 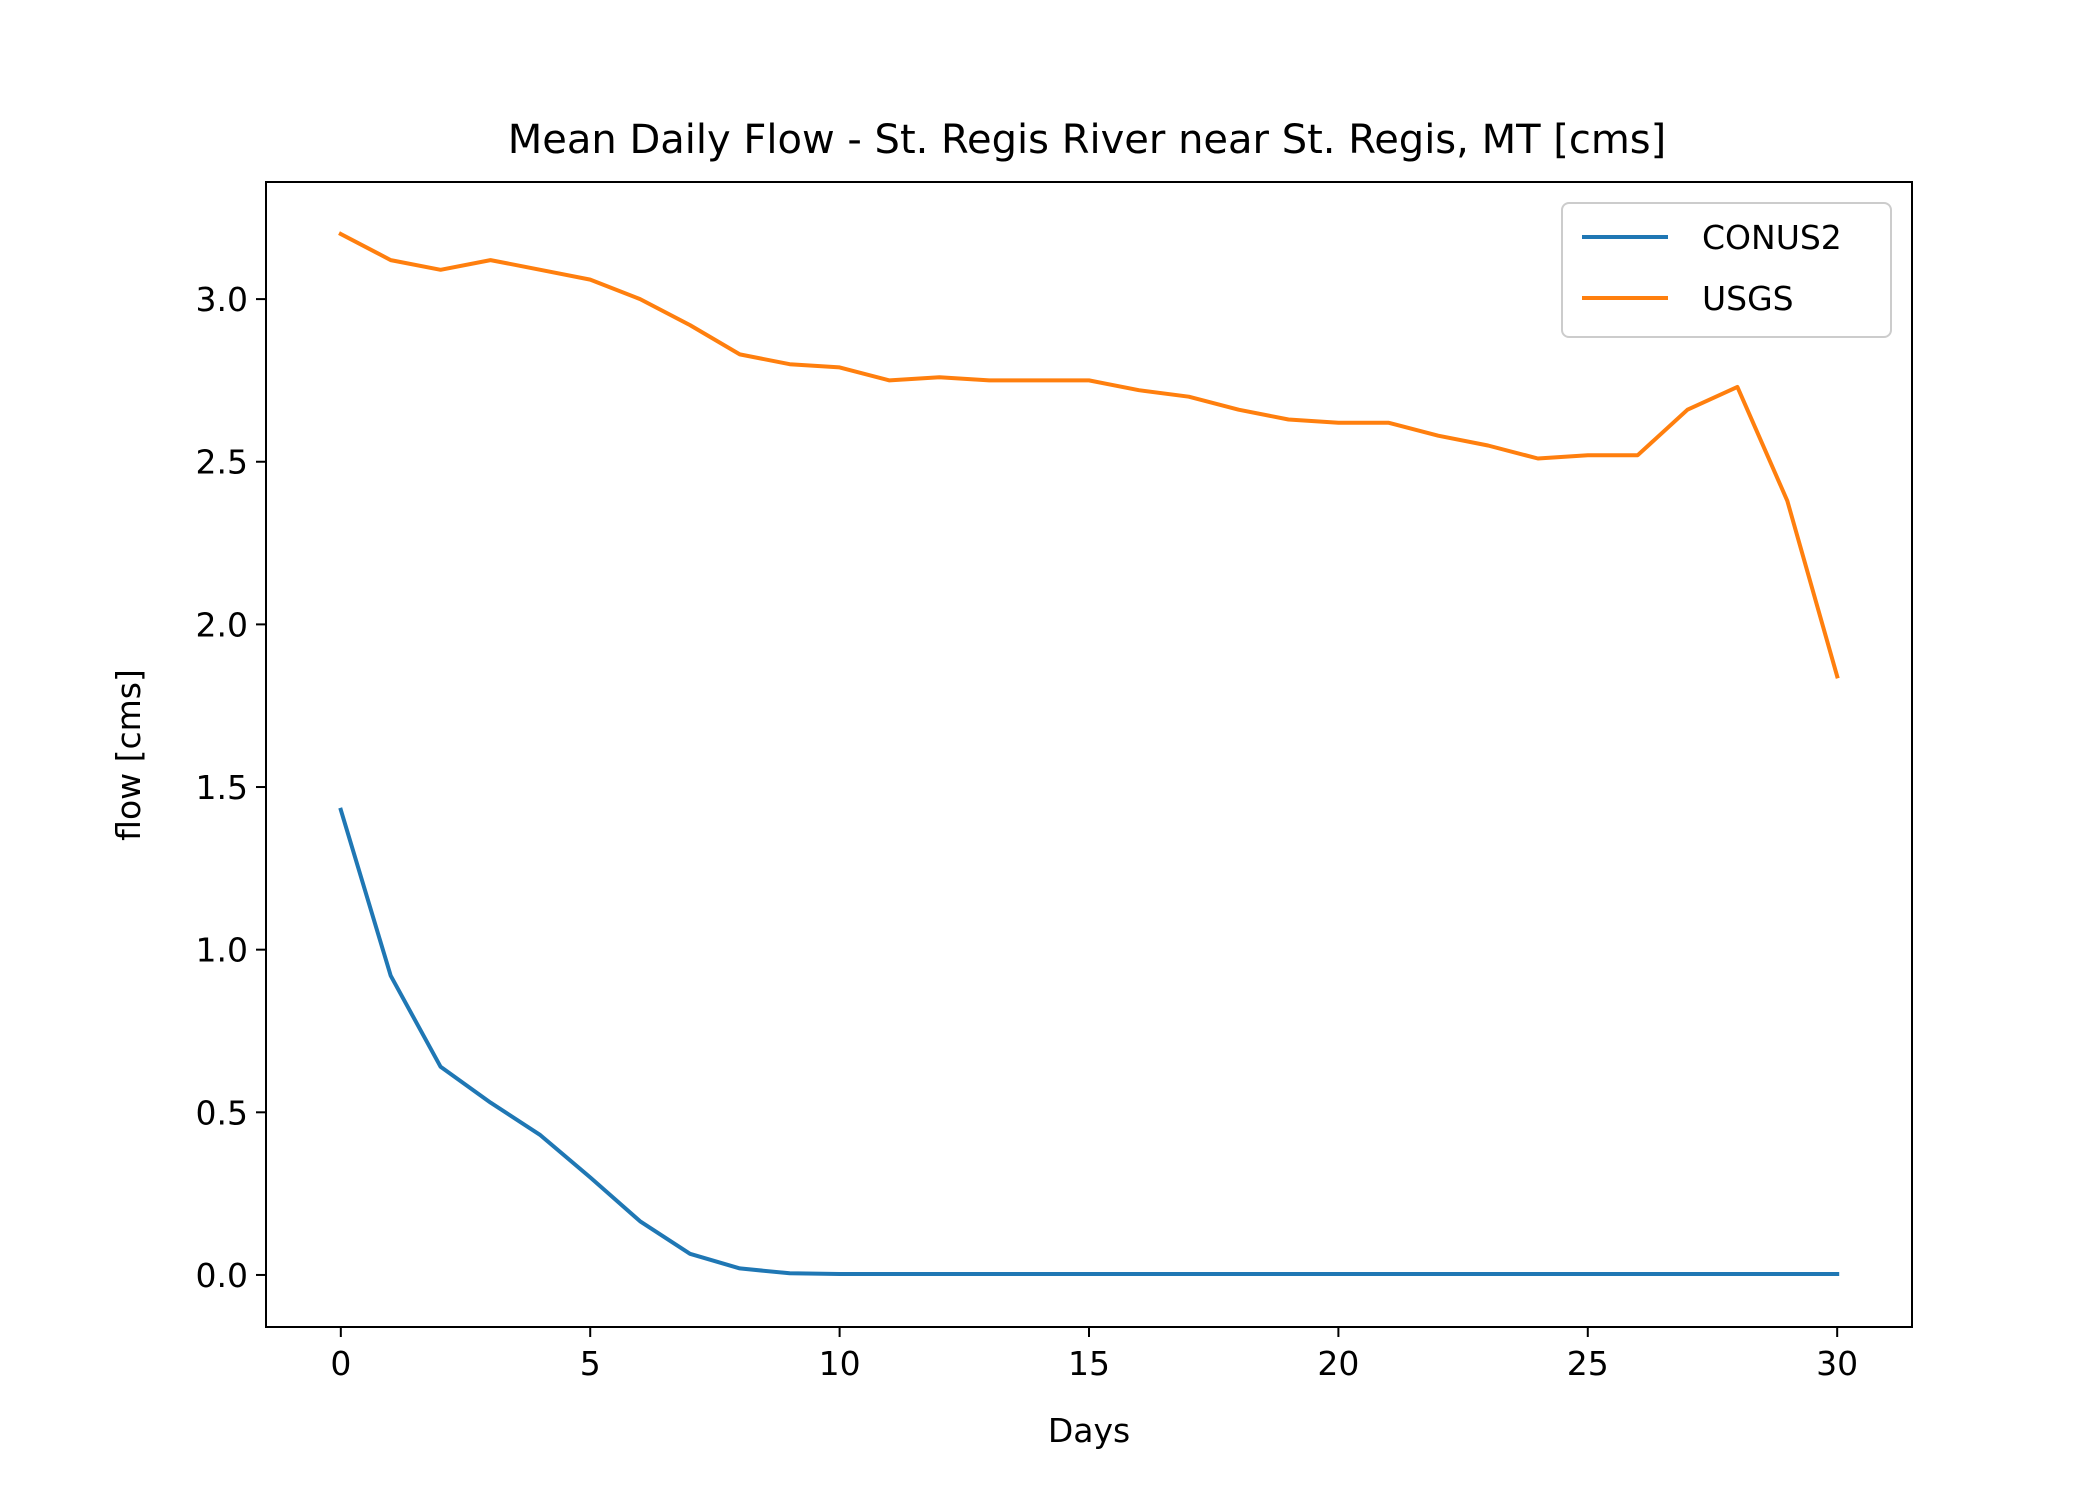 What do you see at coordinates (222, 787) in the screenshot?
I see `y-tick-label: 1.5` at bounding box center [222, 787].